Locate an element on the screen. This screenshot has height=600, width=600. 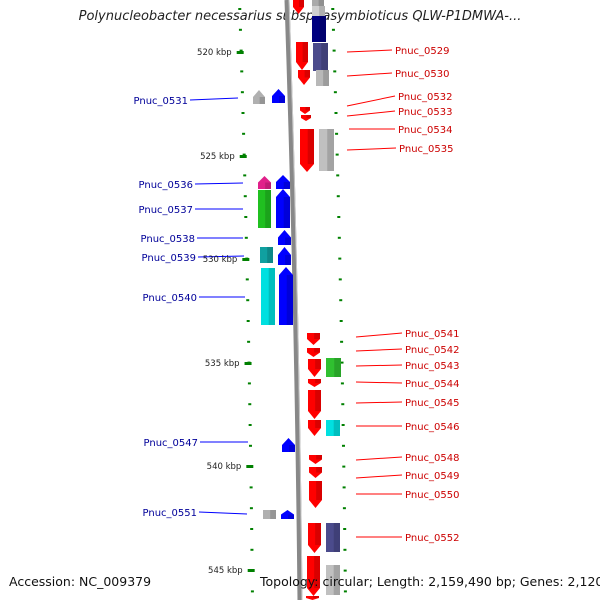
reverse-gene-label: Pnuc_0540 is located at coordinates (170, 298).